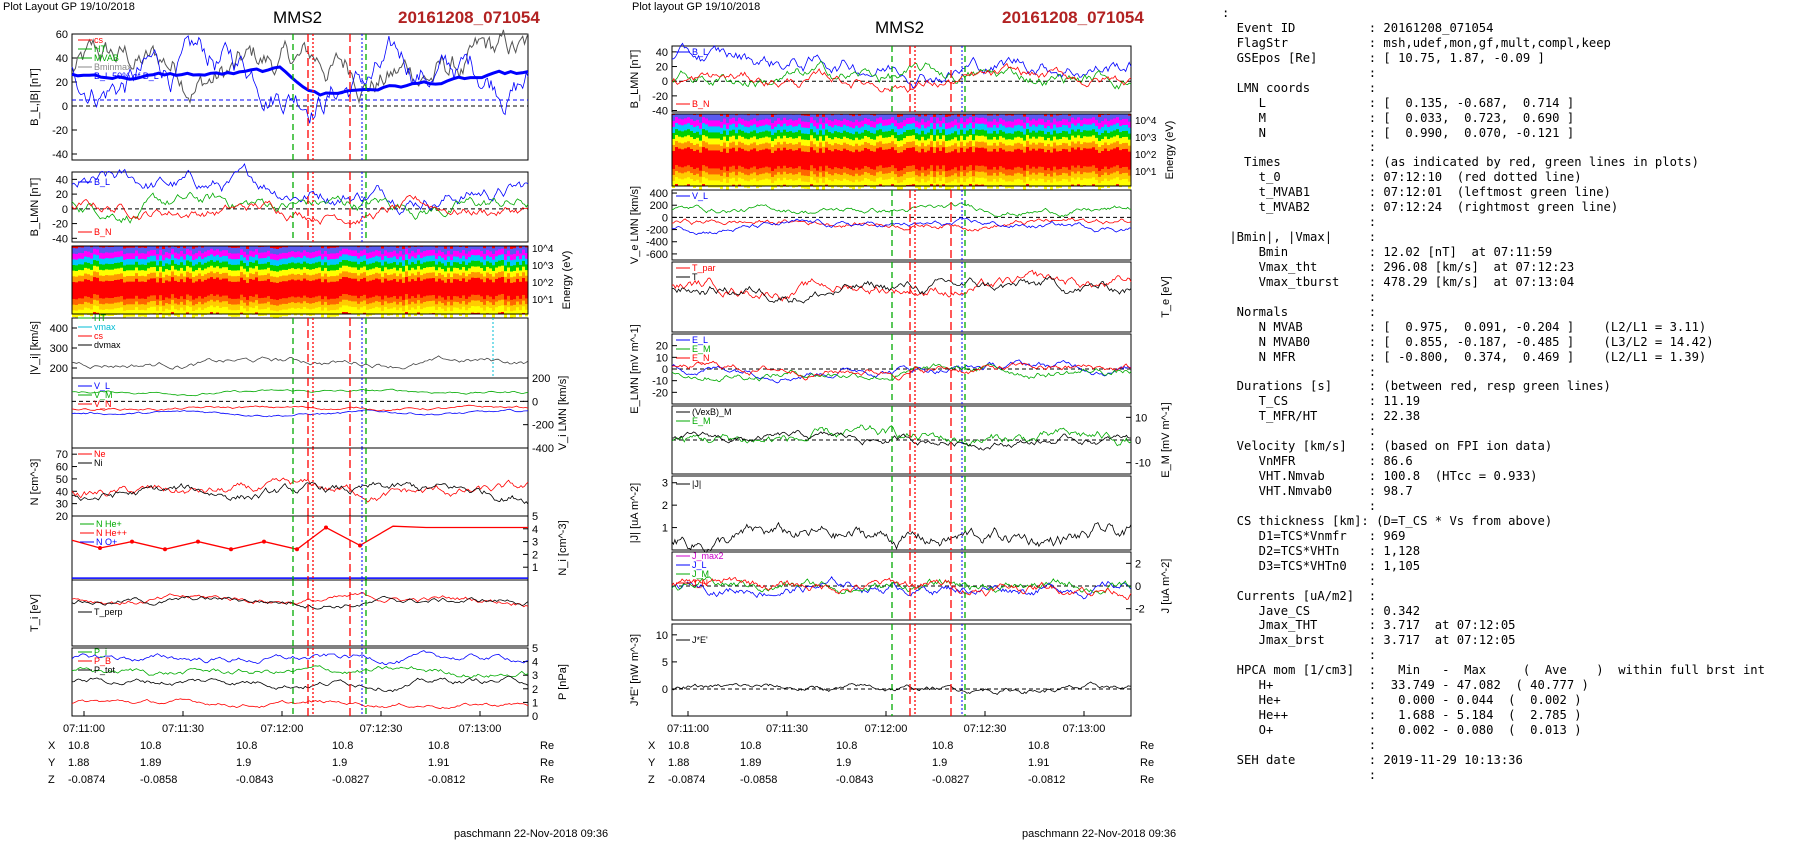 The width and height of the screenshot is (1804, 841). What do you see at coordinates (62, 35) in the screenshot?
I see `bl-panel-tick-label: 60` at bounding box center [62, 35].